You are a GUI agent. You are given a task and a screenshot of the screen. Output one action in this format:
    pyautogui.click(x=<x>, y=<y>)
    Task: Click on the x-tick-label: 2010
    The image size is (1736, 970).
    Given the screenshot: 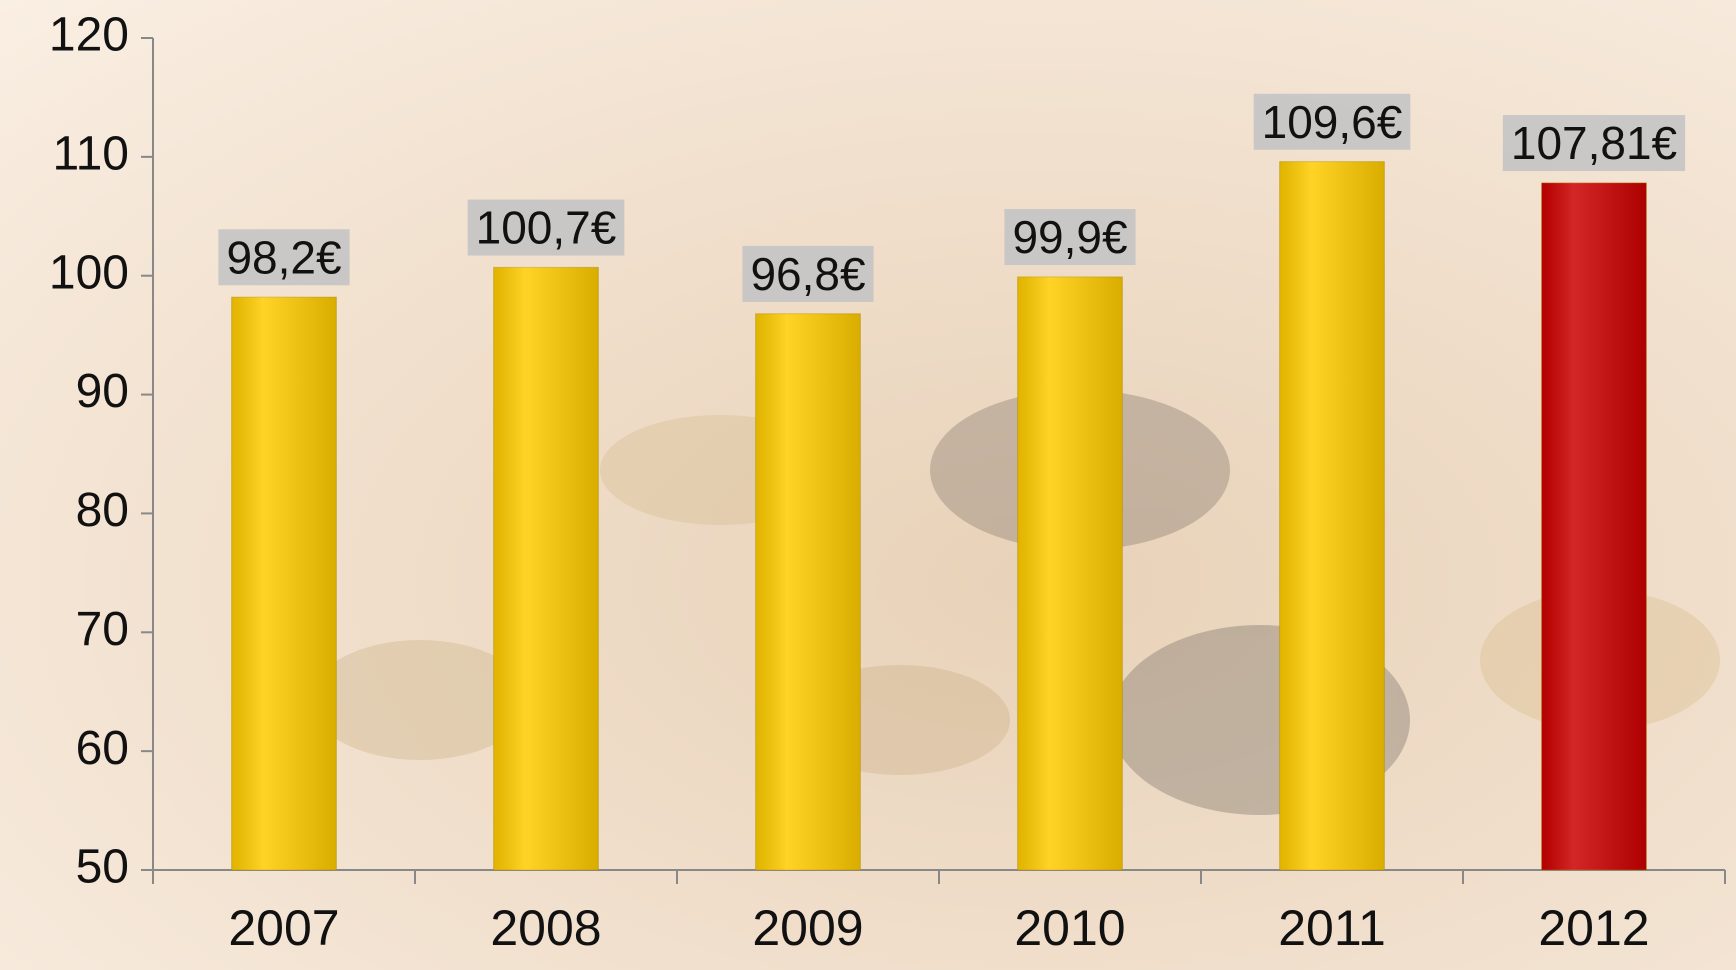 What is the action you would take?
    pyautogui.click(x=1069, y=928)
    